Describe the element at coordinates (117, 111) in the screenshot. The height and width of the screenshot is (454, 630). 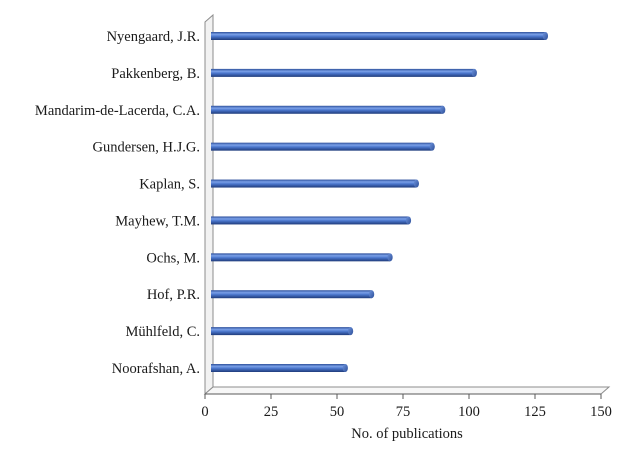
I see `category-label: Mandarim-de-Lacerda, C.A.` at that location.